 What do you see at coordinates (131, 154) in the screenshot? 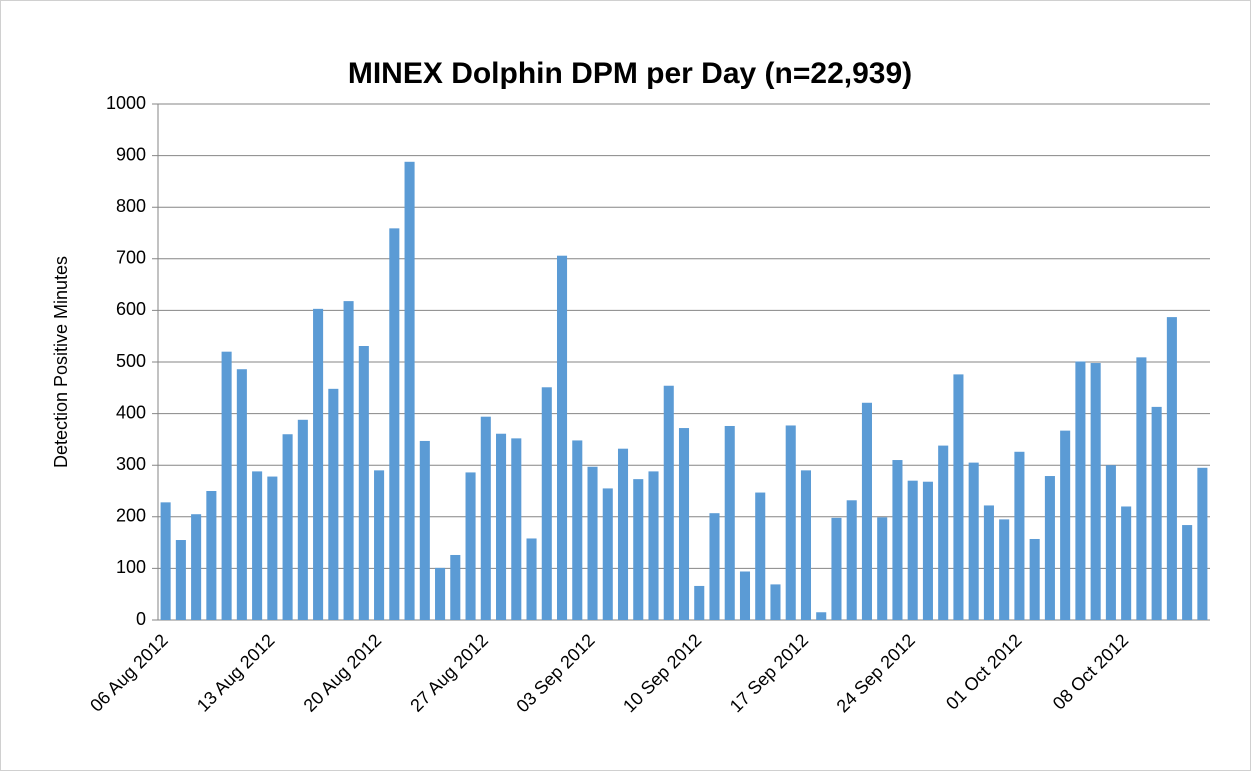
I see `y-tick-label: 900` at bounding box center [131, 154].